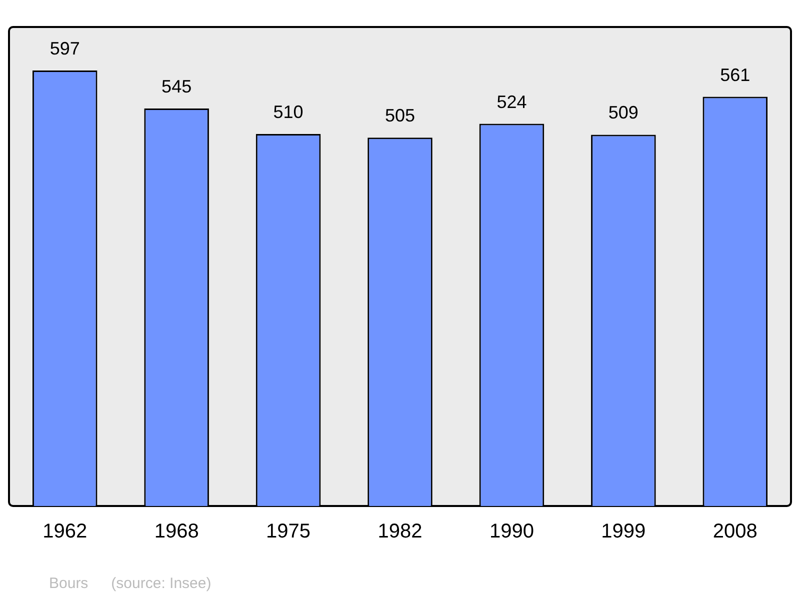  What do you see at coordinates (177, 86) in the screenshot?
I see `data-label: 545` at bounding box center [177, 86].